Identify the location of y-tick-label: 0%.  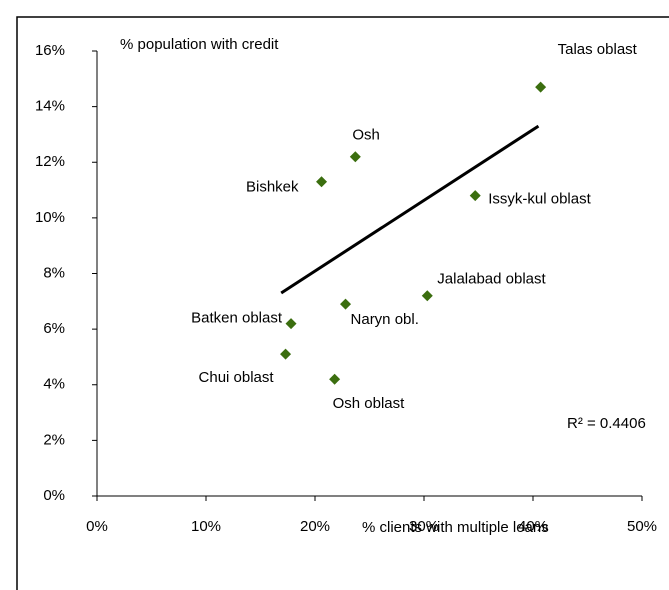
(54, 495).